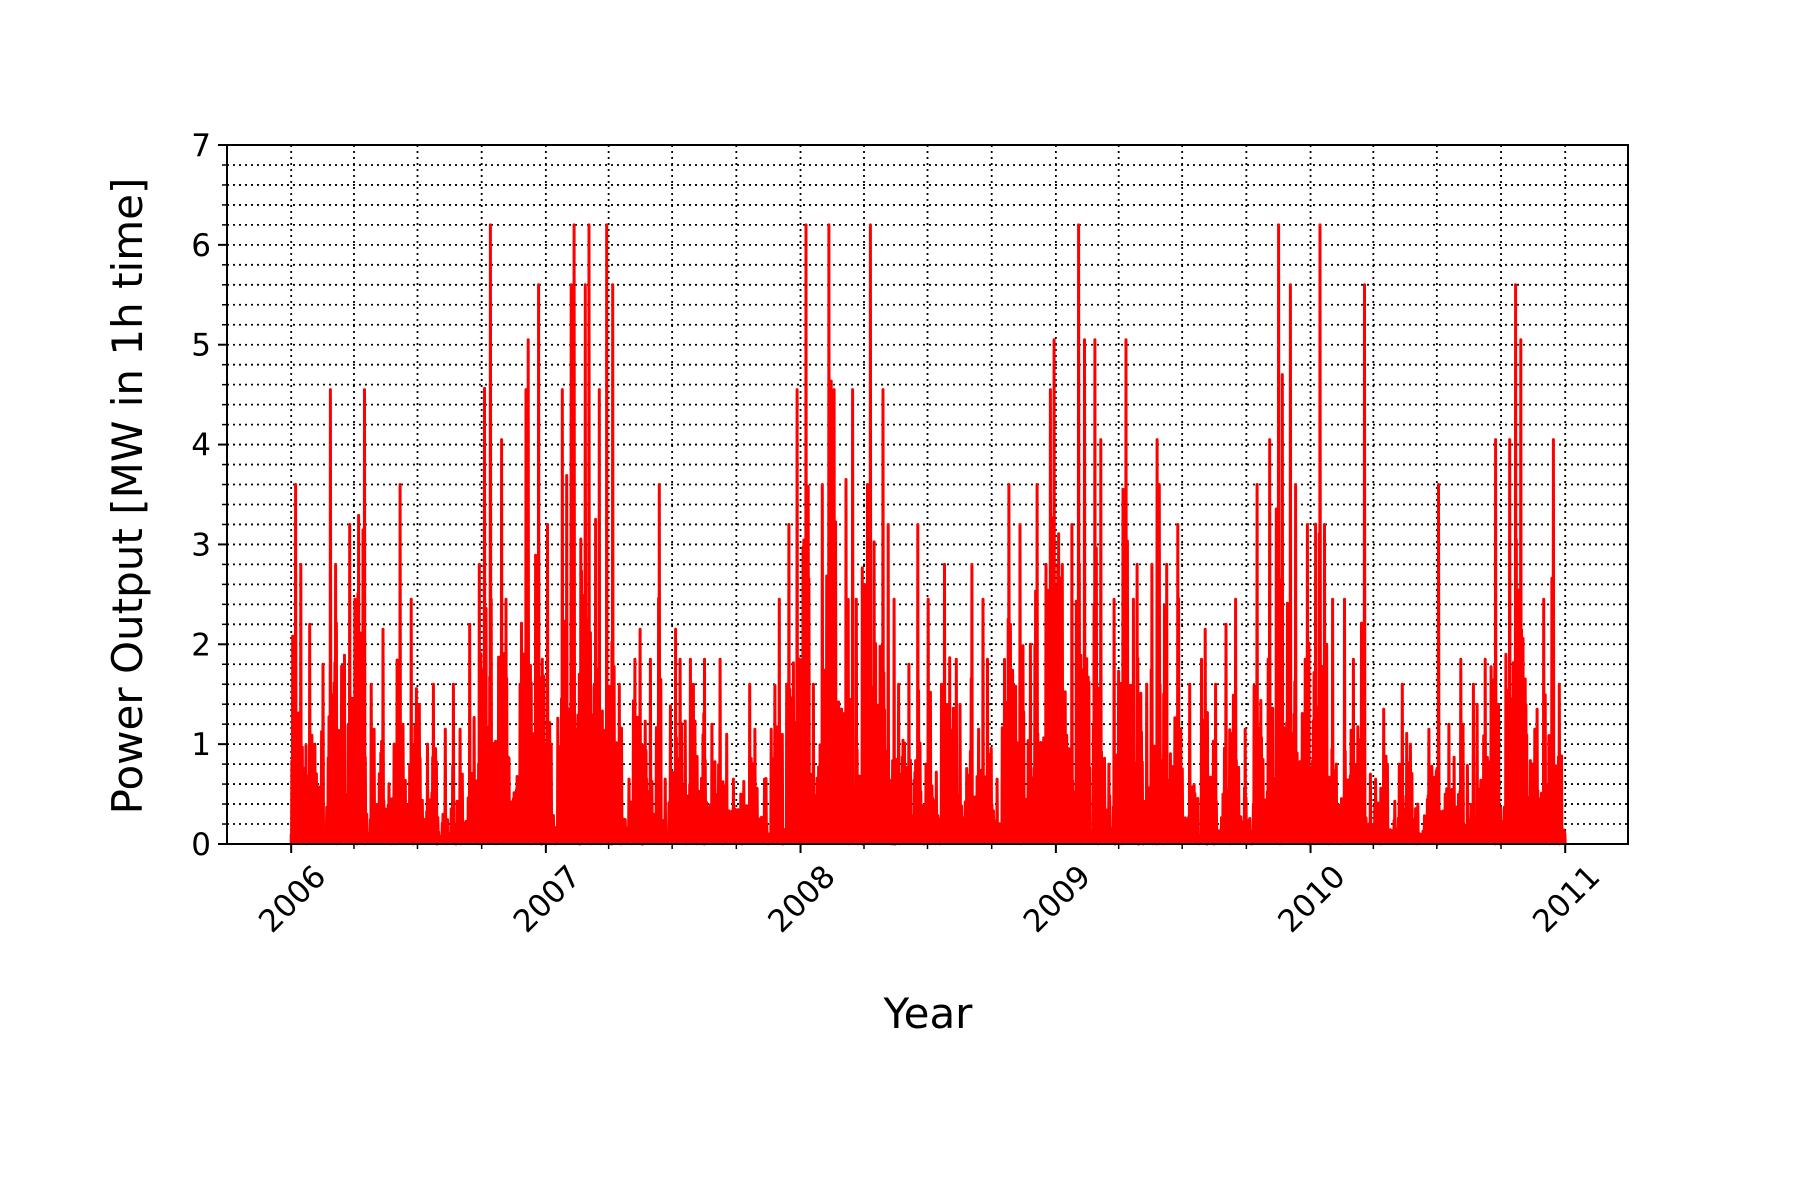 The width and height of the screenshot is (1800, 1200). Describe the element at coordinates (928, 1013) in the screenshot. I see `x-axis-label: Year` at that location.